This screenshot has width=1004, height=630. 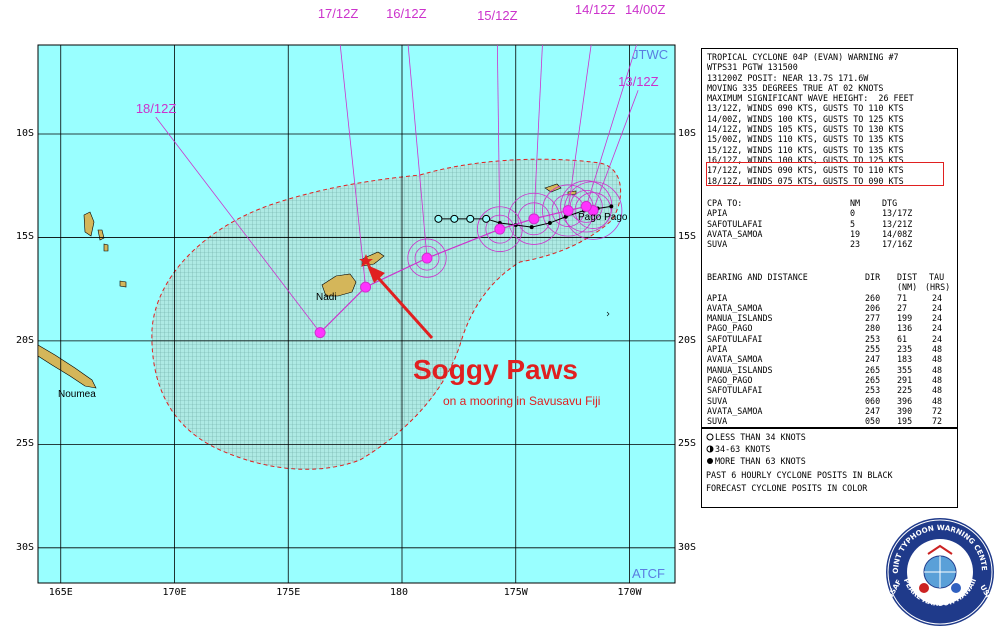 I want to click on bd-row: SAFOTULAFAI 253 61 24, so click(x=829, y=339).